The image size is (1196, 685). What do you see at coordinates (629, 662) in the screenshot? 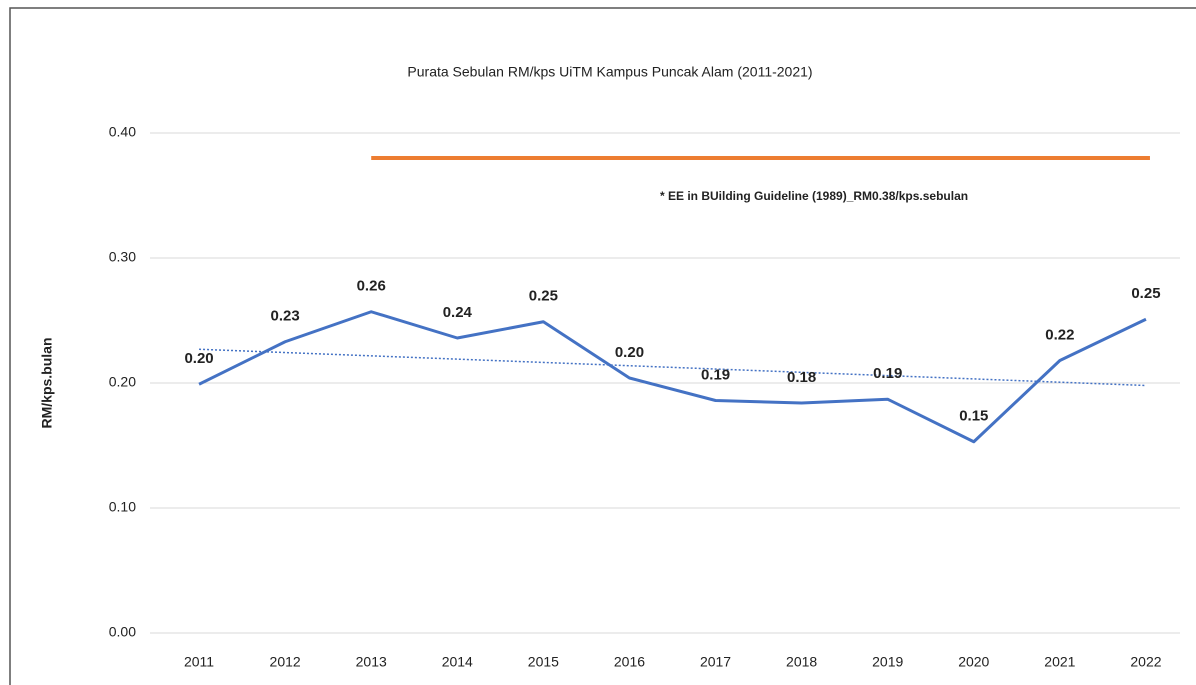
I see `x-tick-label: 2016` at bounding box center [629, 662].